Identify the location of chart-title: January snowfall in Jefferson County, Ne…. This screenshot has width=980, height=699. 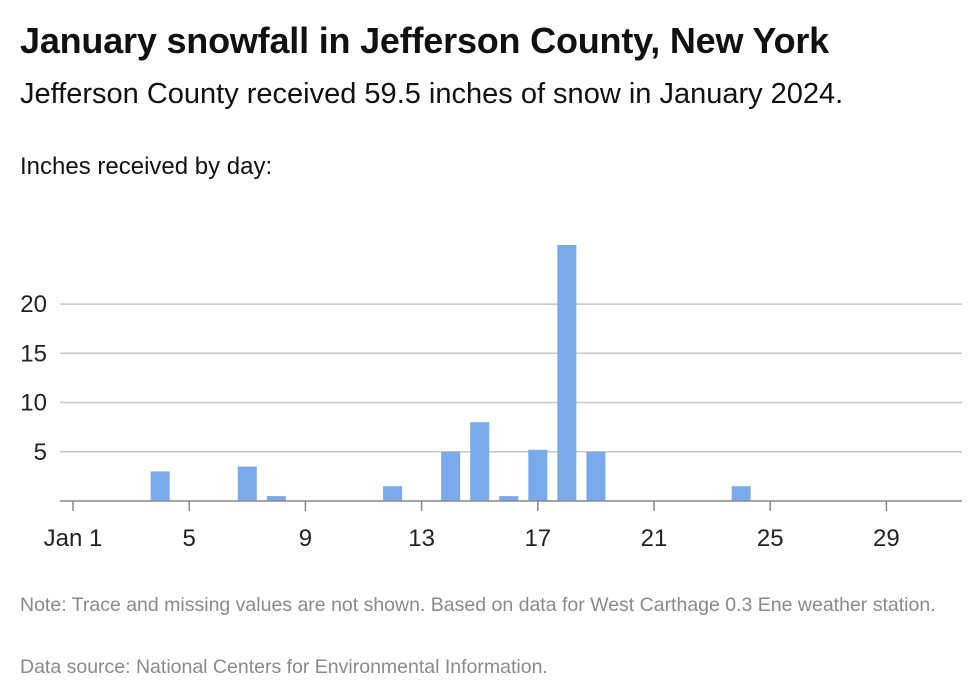
(424, 40).